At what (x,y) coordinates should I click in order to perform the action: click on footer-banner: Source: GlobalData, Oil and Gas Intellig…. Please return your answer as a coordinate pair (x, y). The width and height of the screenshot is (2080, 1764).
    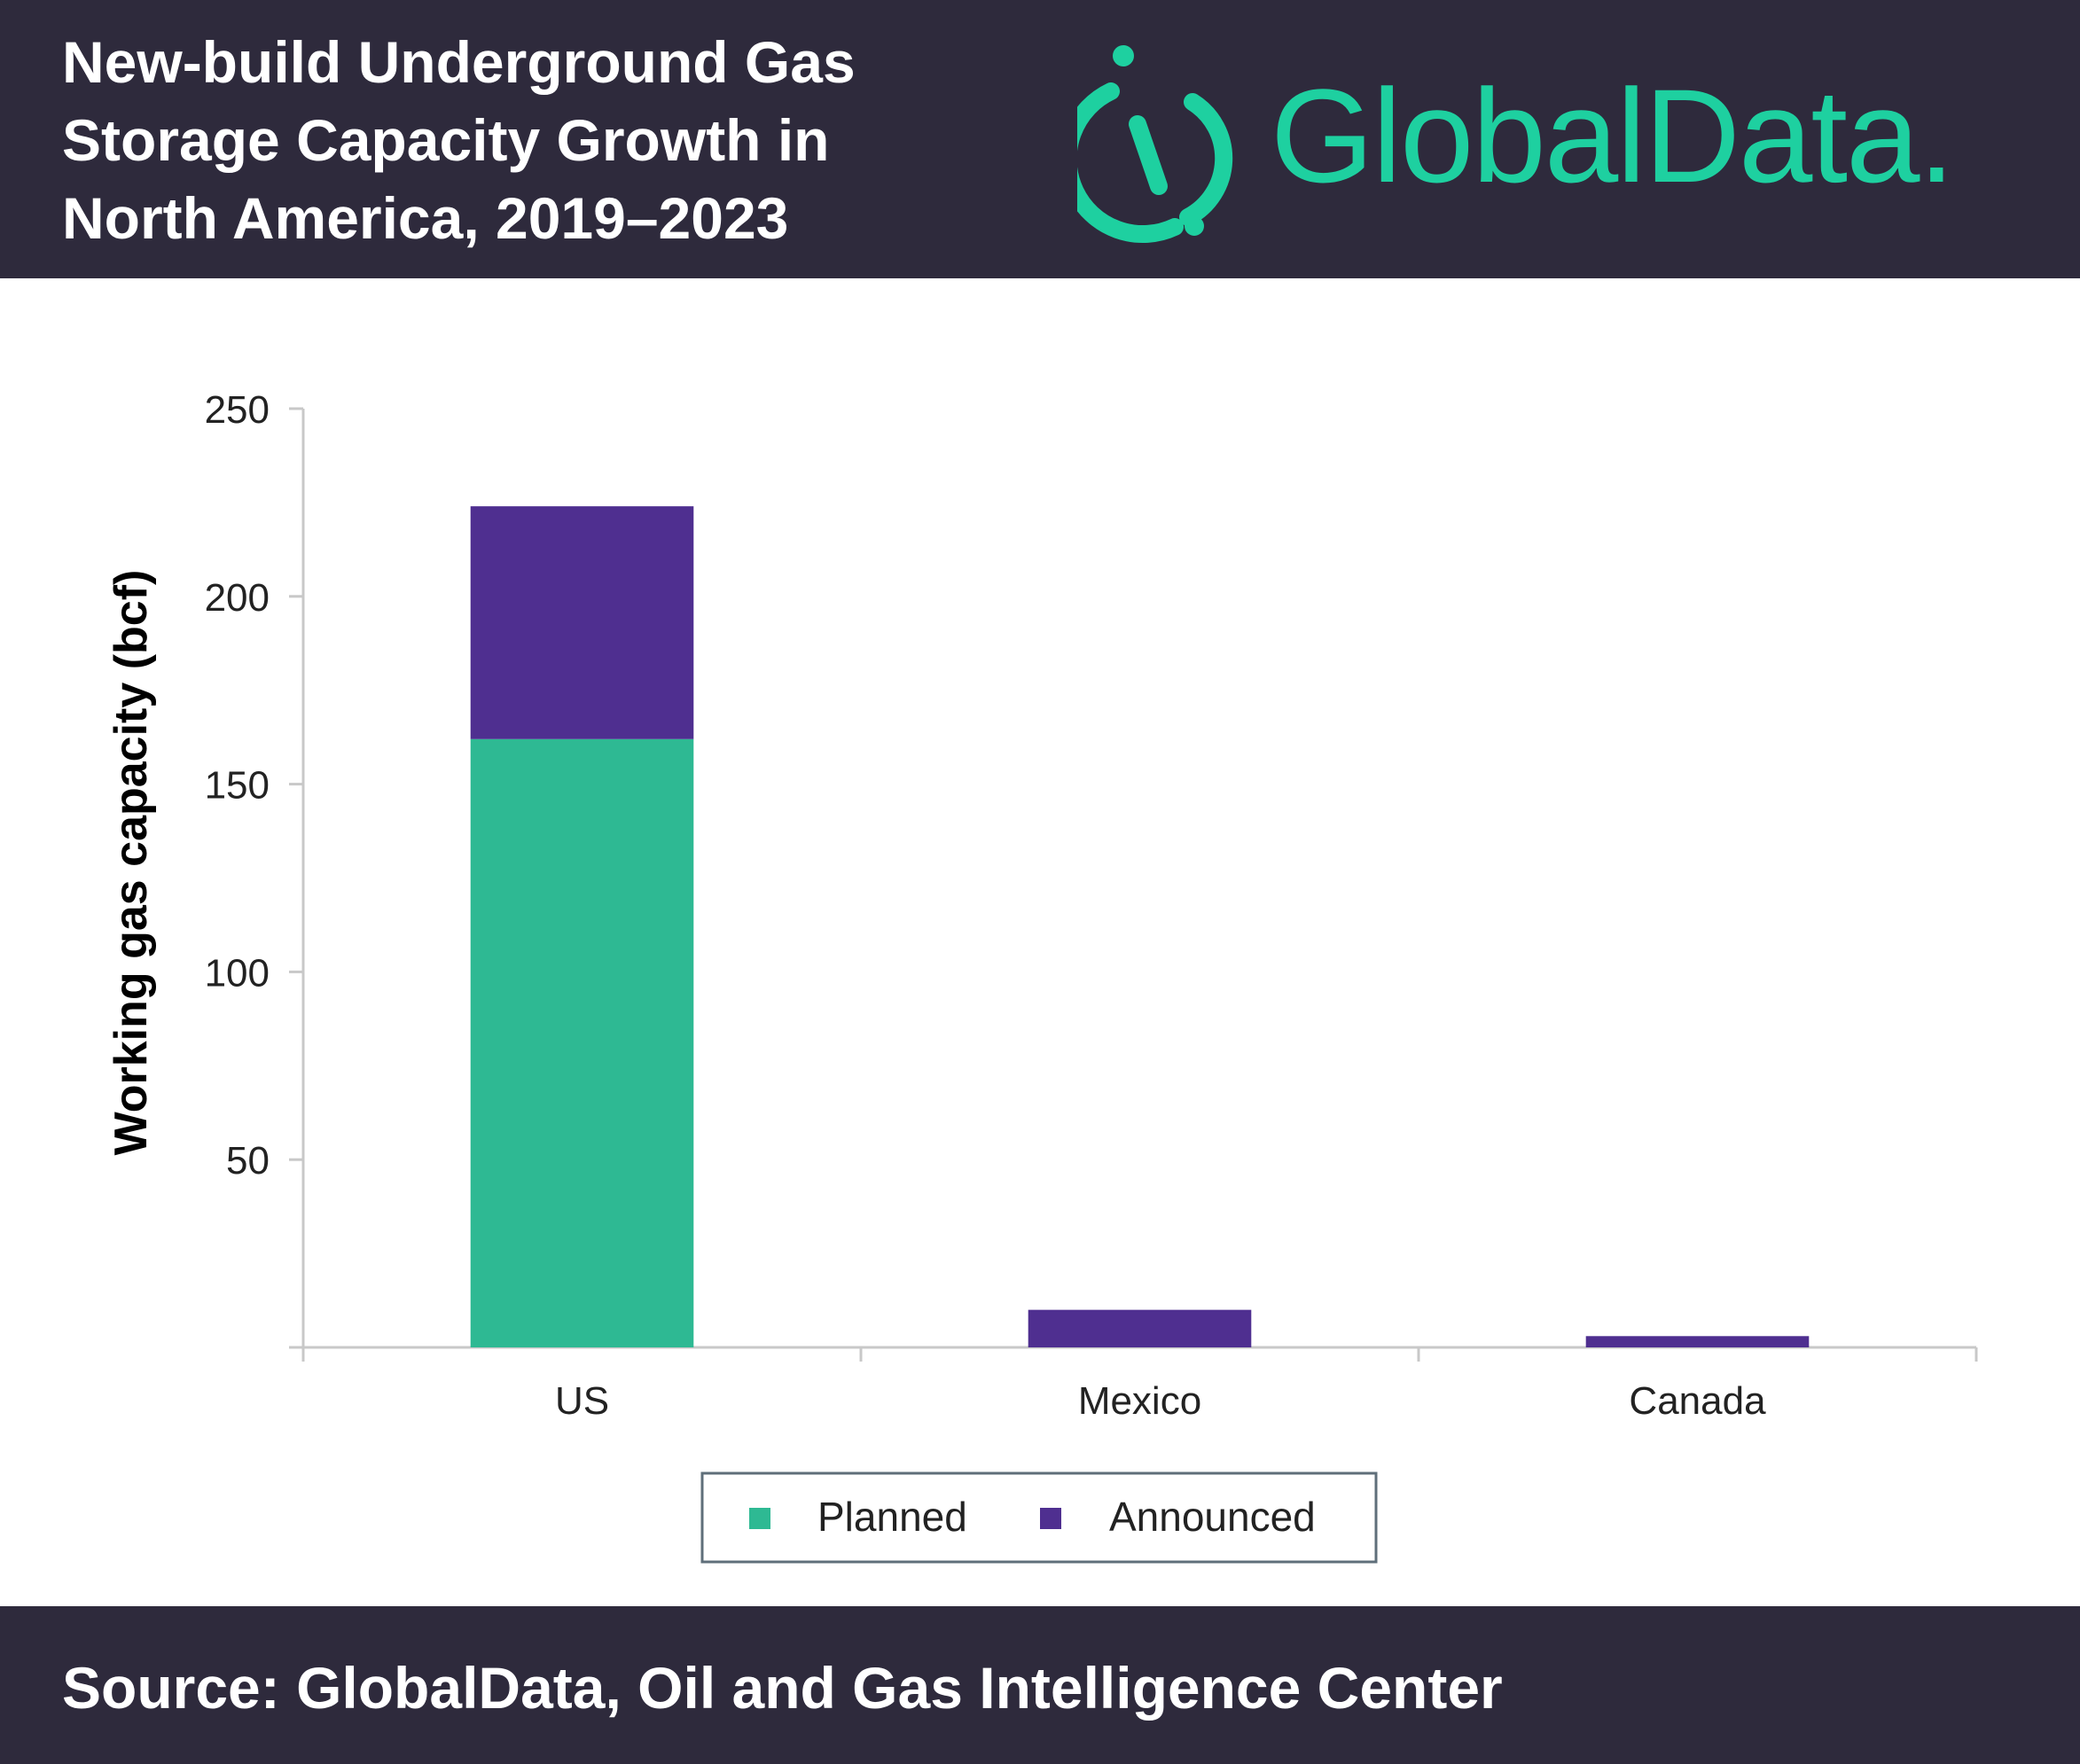
    Looking at the image, I should click on (1040, 1685).